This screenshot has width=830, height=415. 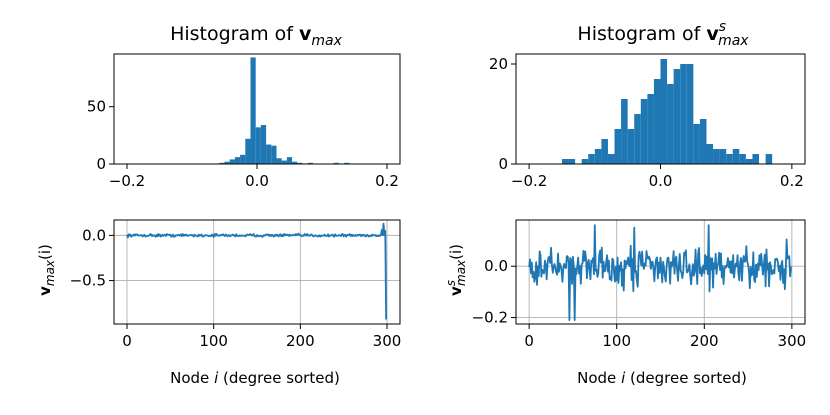 What do you see at coordinates (490, 318) in the screenshot?
I see `y-tick-label: −0.2` at bounding box center [490, 318].